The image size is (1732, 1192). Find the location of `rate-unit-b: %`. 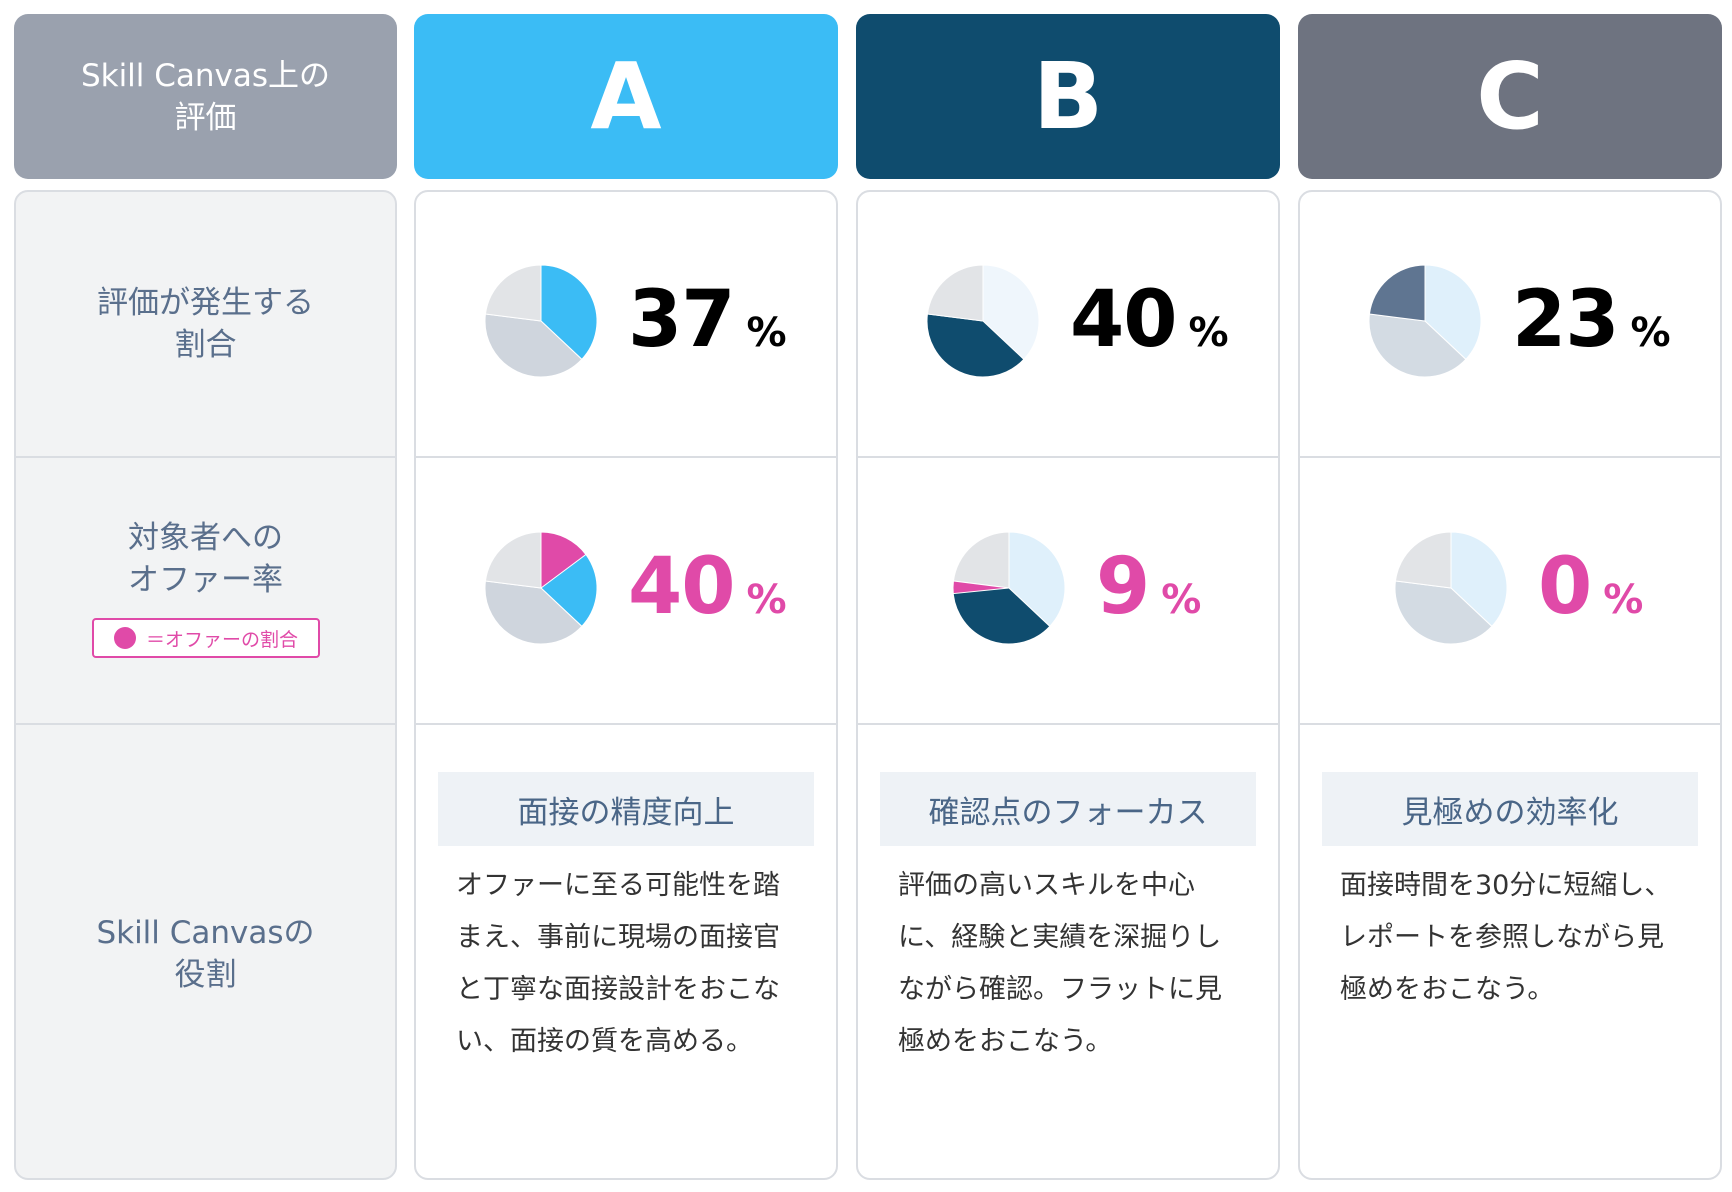

rate-unit-b: % is located at coordinates (1208, 333).